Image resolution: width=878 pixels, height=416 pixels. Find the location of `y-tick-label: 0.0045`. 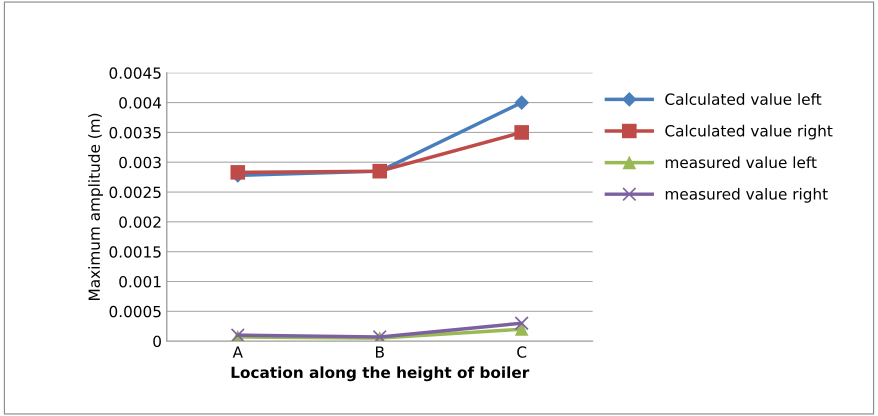

y-tick-label: 0.0045 is located at coordinates (135, 73).